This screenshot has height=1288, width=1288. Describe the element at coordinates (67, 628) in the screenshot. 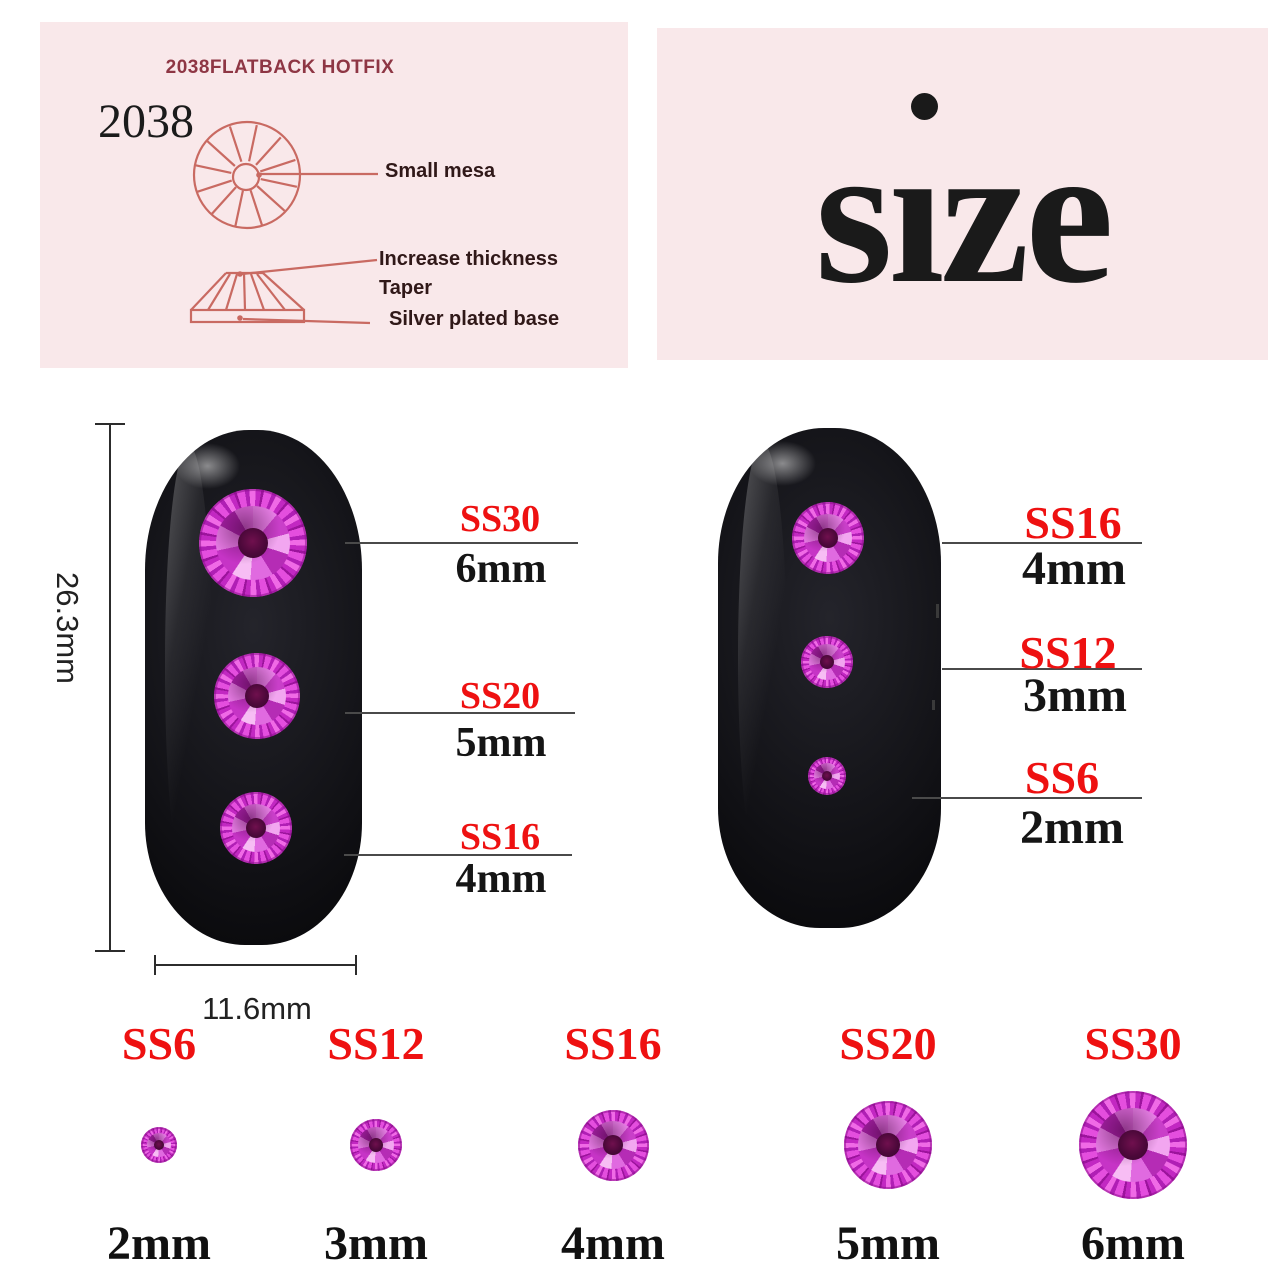

I see `nail-height-label: 26.3mm` at that location.